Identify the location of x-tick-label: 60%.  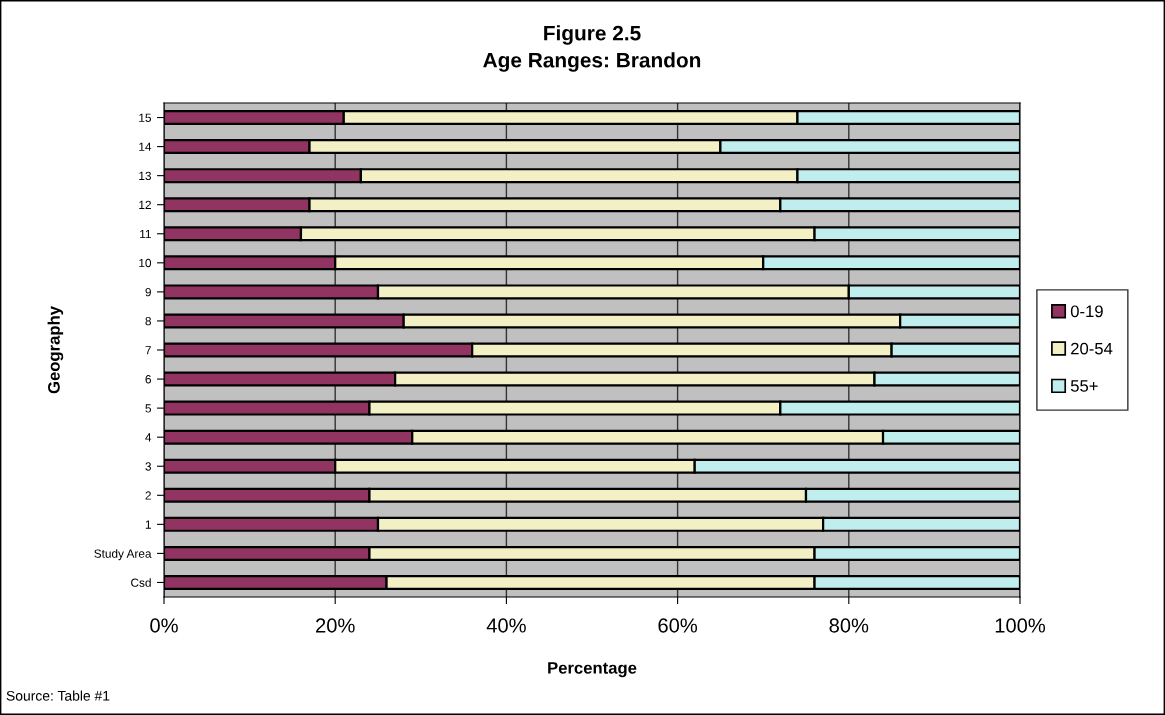
(678, 625).